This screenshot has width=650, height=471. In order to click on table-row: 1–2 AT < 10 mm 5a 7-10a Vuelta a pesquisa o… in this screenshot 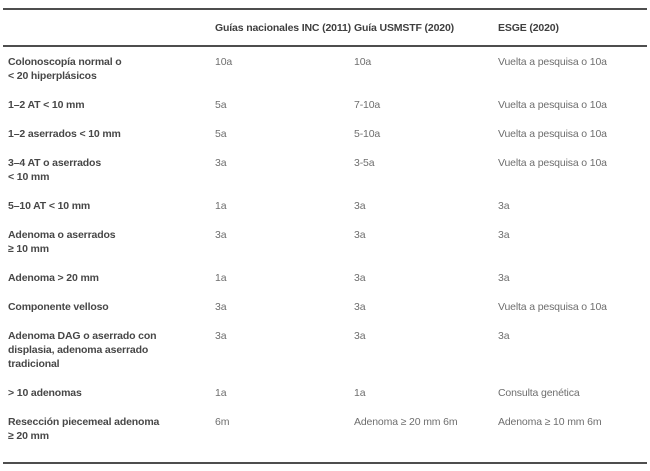, I will do `click(325, 105)`.